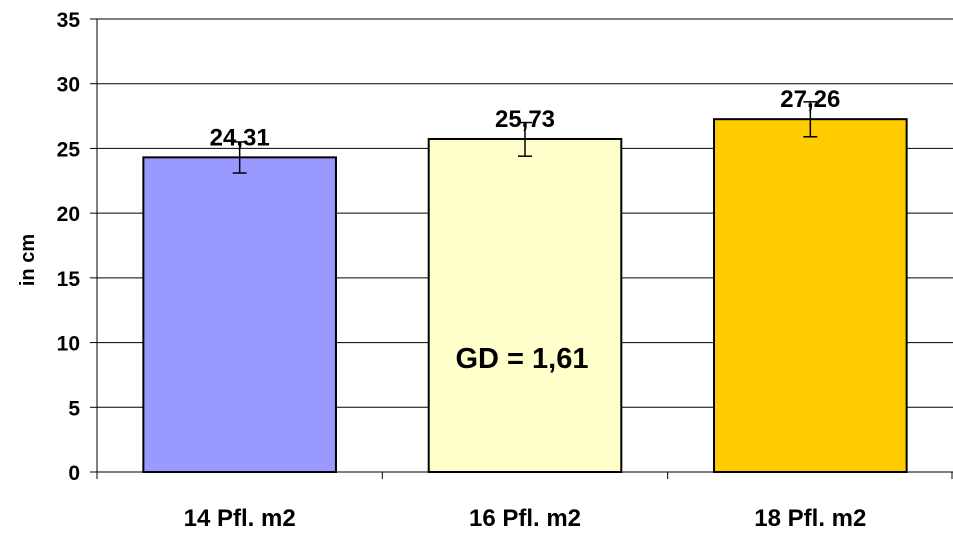  What do you see at coordinates (74, 408) in the screenshot?
I see `y-tick-label: 5` at bounding box center [74, 408].